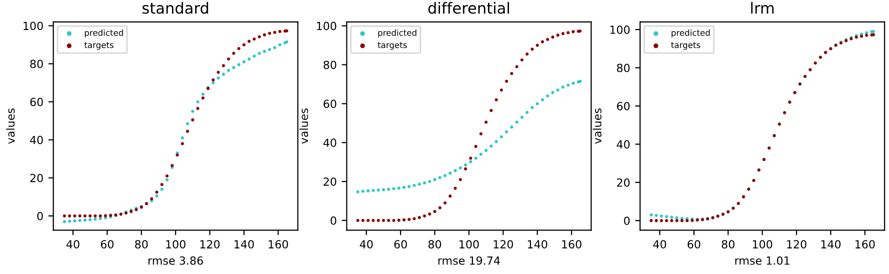 The image size is (889, 274). I want to click on x-axis-title: rmse 1.01, so click(762, 260).